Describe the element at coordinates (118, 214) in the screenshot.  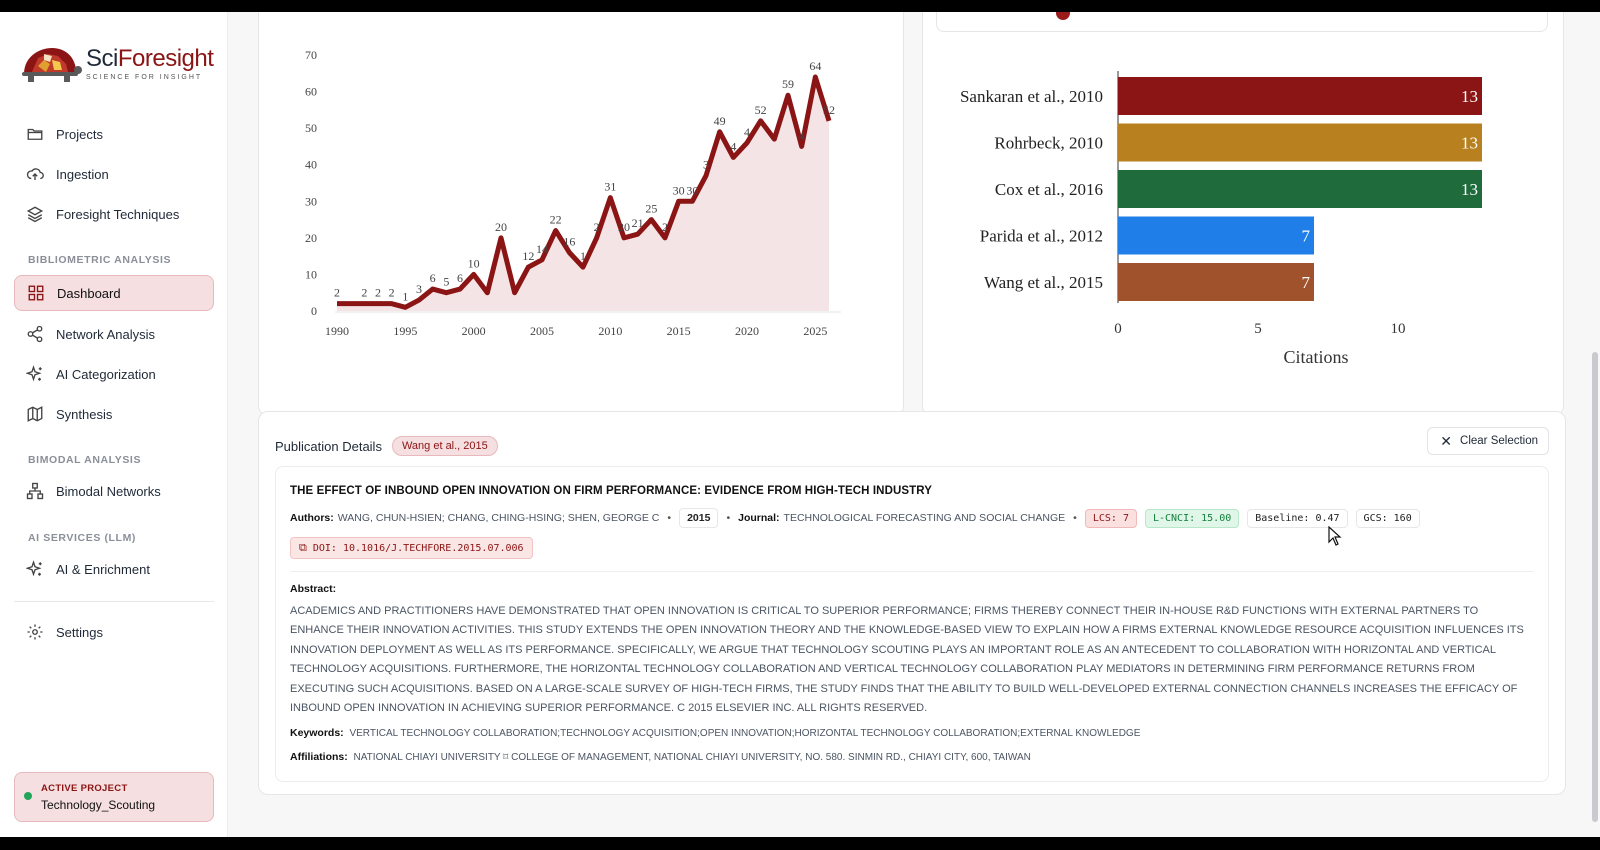
I see `sidebar-item-label: Foresight Techniques` at that location.